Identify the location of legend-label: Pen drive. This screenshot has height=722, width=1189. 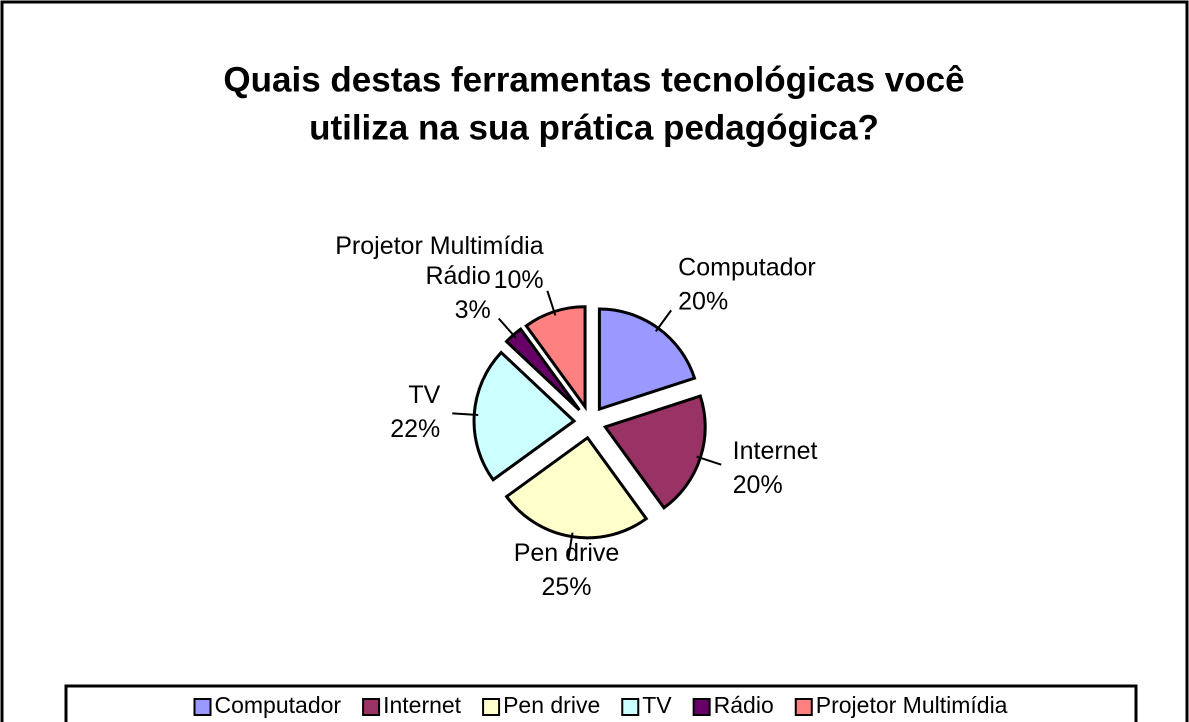
(551, 705).